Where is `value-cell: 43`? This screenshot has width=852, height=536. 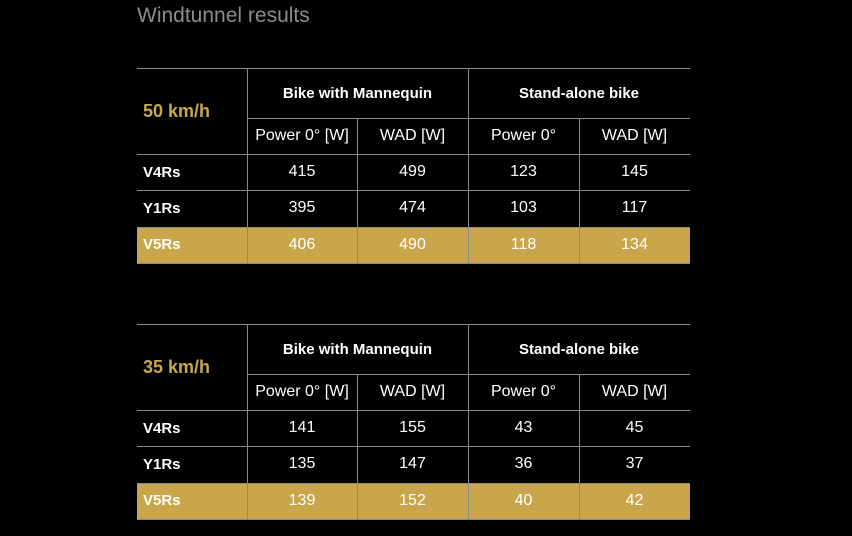 value-cell: 43 is located at coordinates (523, 428).